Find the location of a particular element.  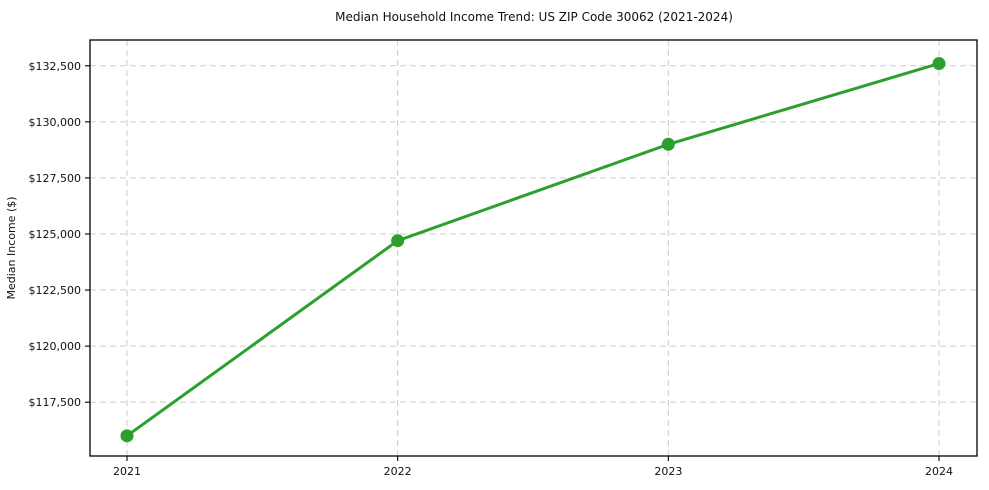

y-tick-label: $132,500 is located at coordinates (55, 66).